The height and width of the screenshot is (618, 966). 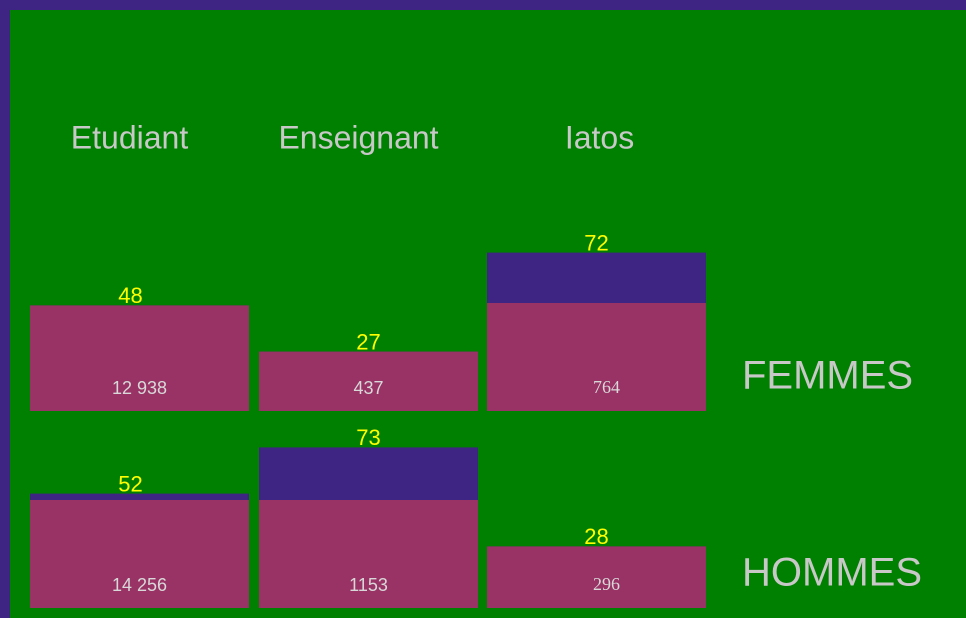 What do you see at coordinates (827, 376) in the screenshot?
I see `row-label: FEMMES` at bounding box center [827, 376].